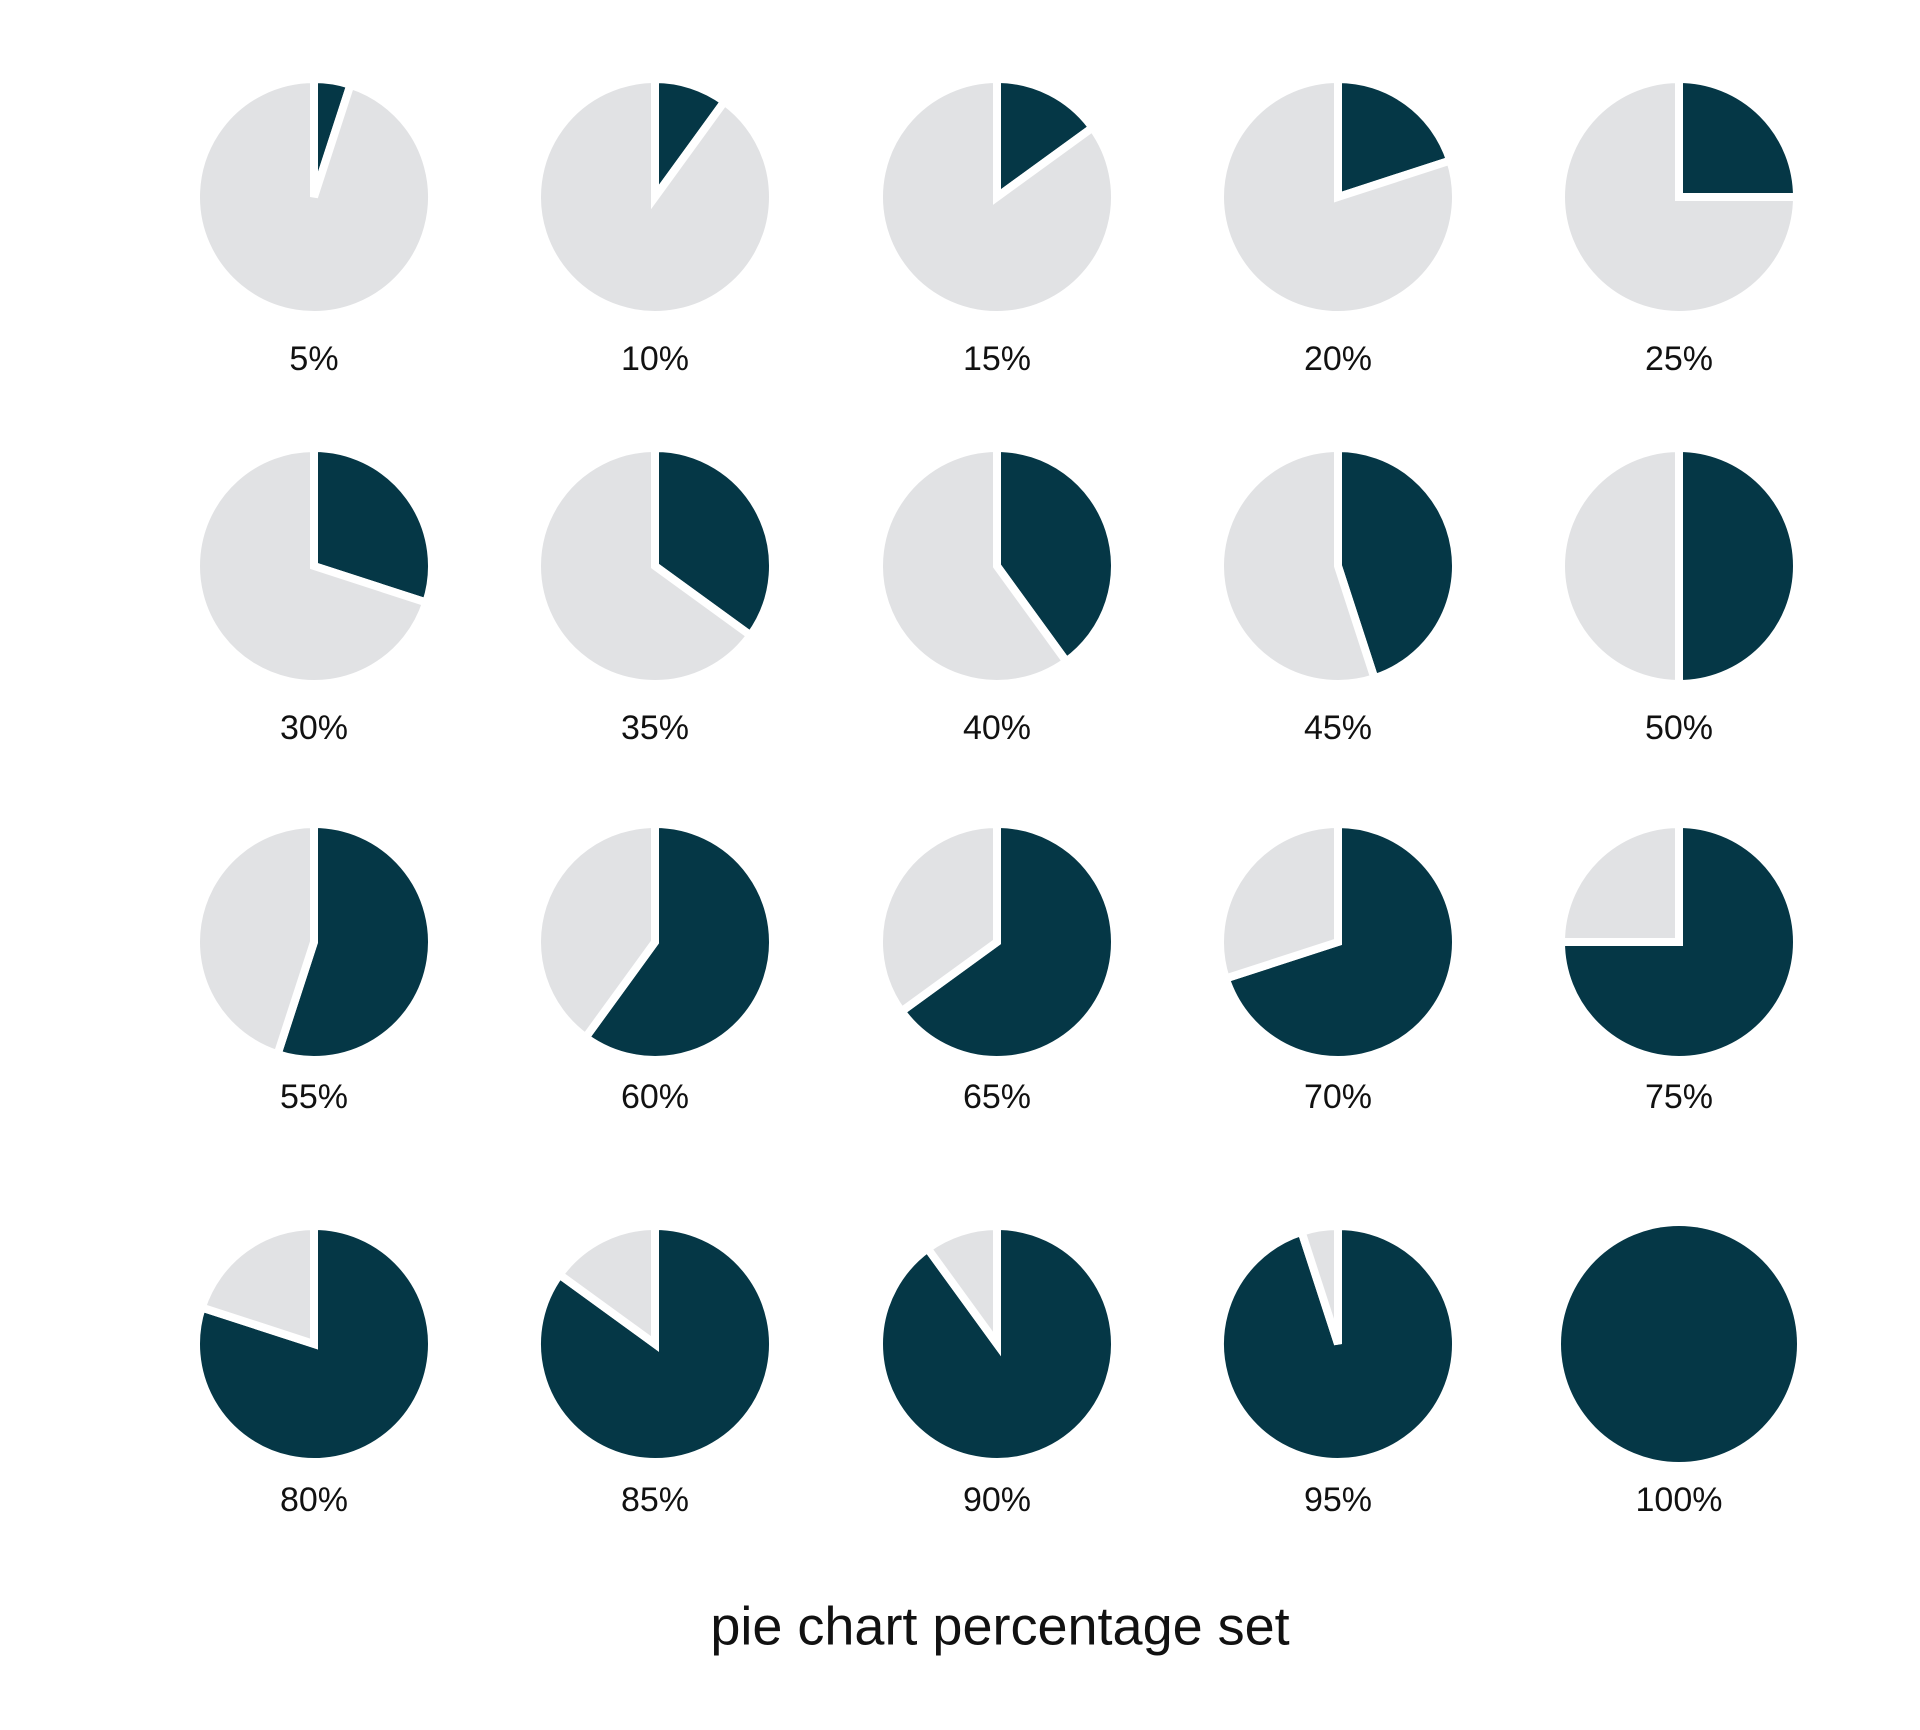 This screenshot has height=1730, width=1920. I want to click on value-label: 20%, so click(1338, 359).